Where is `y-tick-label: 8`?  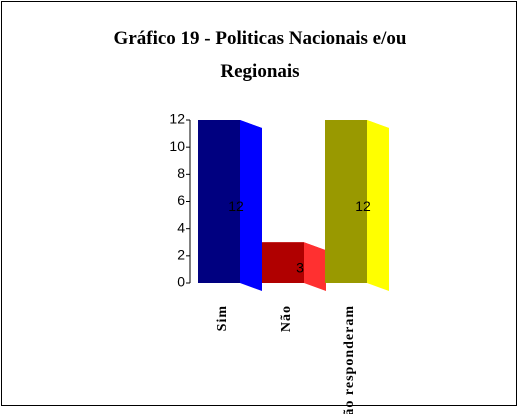 y-tick-label: 8 is located at coordinates (181, 173).